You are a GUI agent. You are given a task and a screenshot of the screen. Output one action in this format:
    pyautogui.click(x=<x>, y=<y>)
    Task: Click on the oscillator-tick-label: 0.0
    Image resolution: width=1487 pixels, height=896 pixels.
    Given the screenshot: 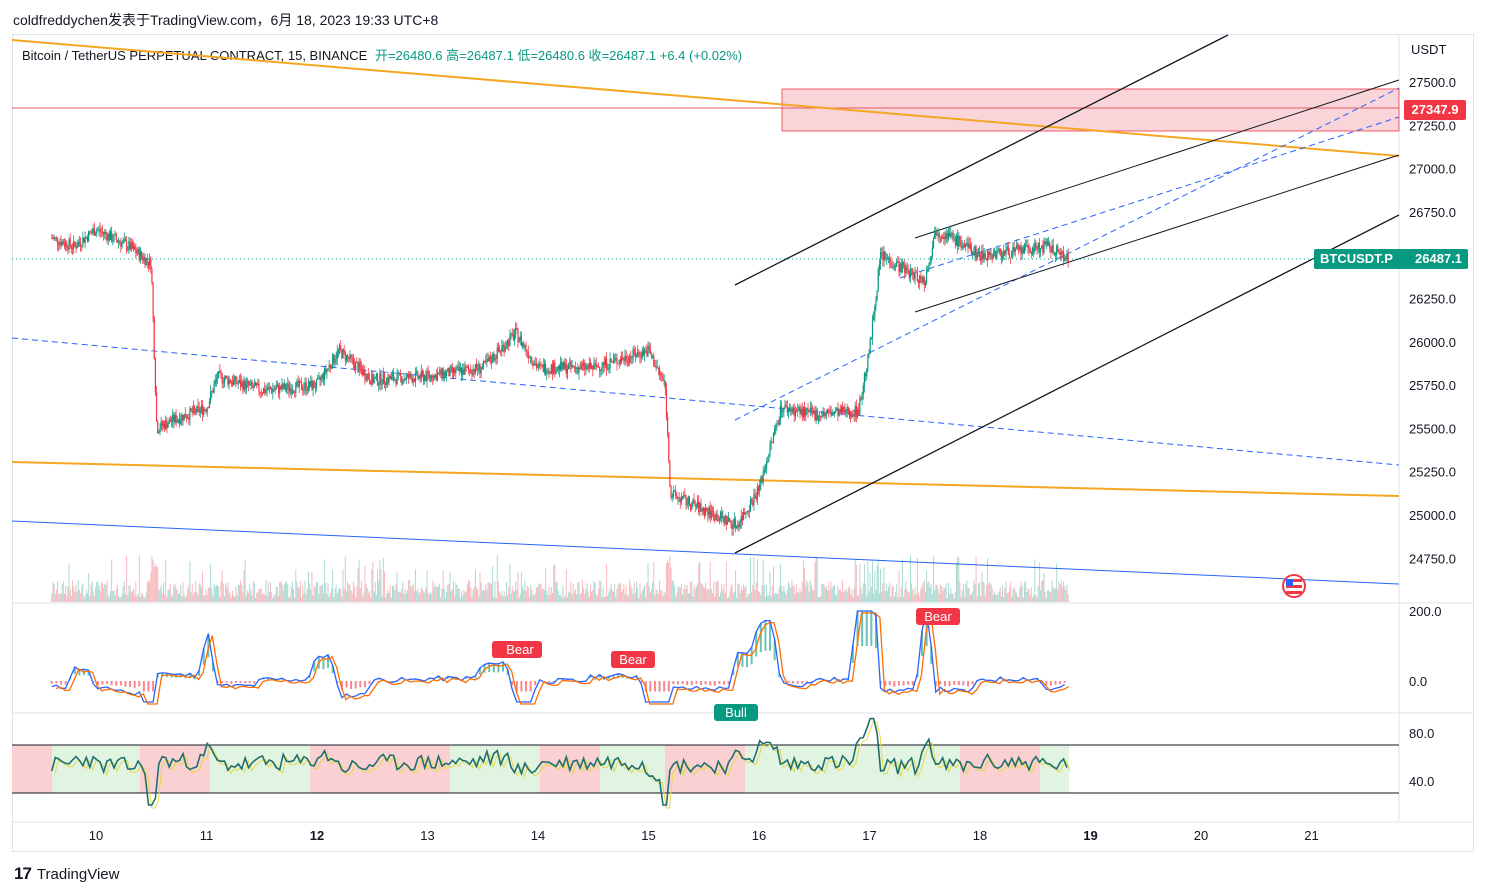 What is the action you would take?
    pyautogui.click(x=1418, y=681)
    